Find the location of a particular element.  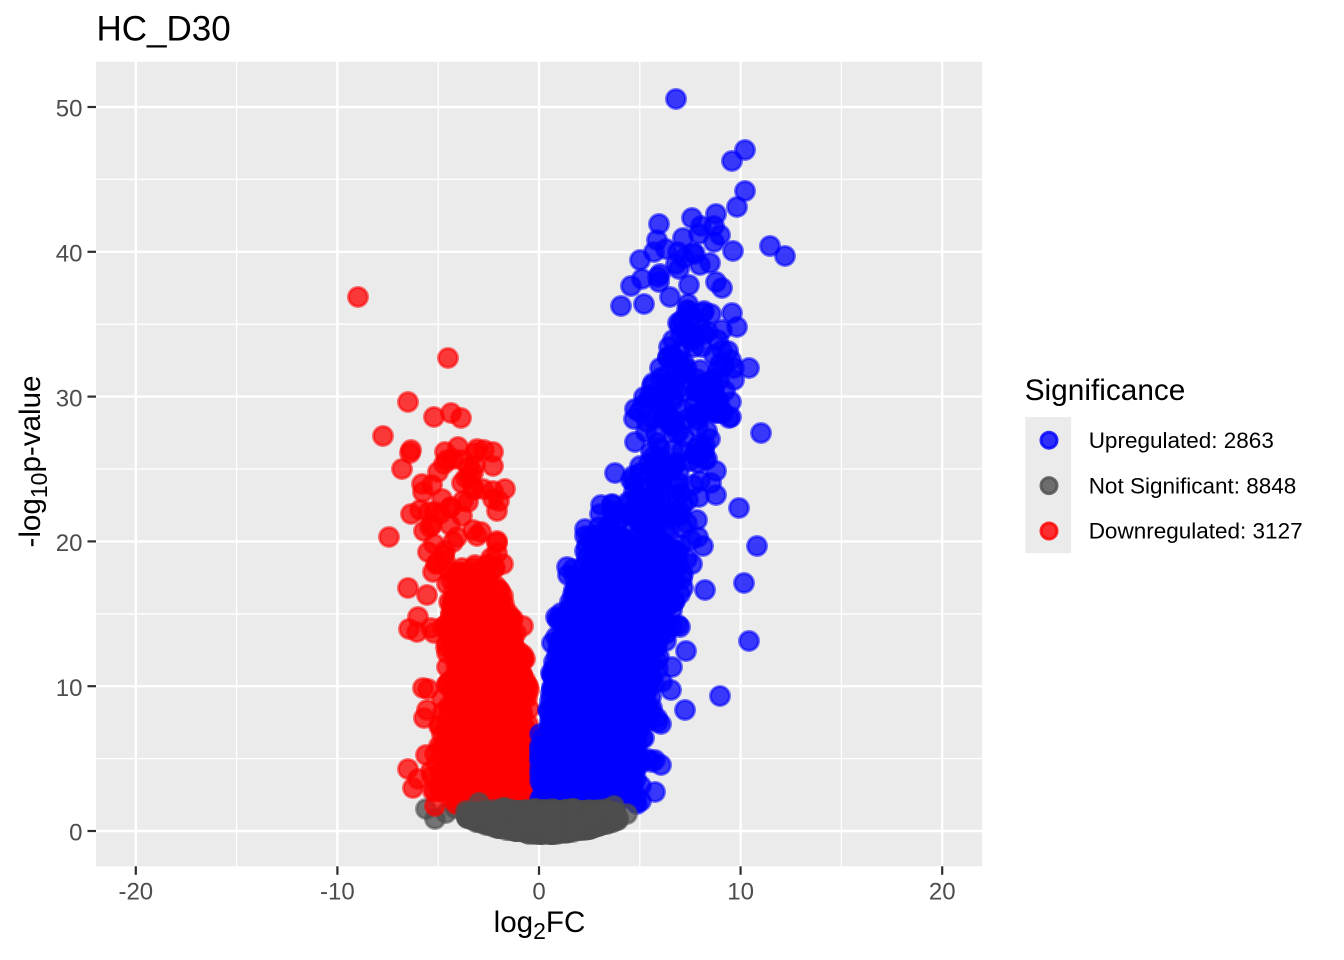

svg-text: Upregulated: 2863 is located at coordinates (1181, 440).